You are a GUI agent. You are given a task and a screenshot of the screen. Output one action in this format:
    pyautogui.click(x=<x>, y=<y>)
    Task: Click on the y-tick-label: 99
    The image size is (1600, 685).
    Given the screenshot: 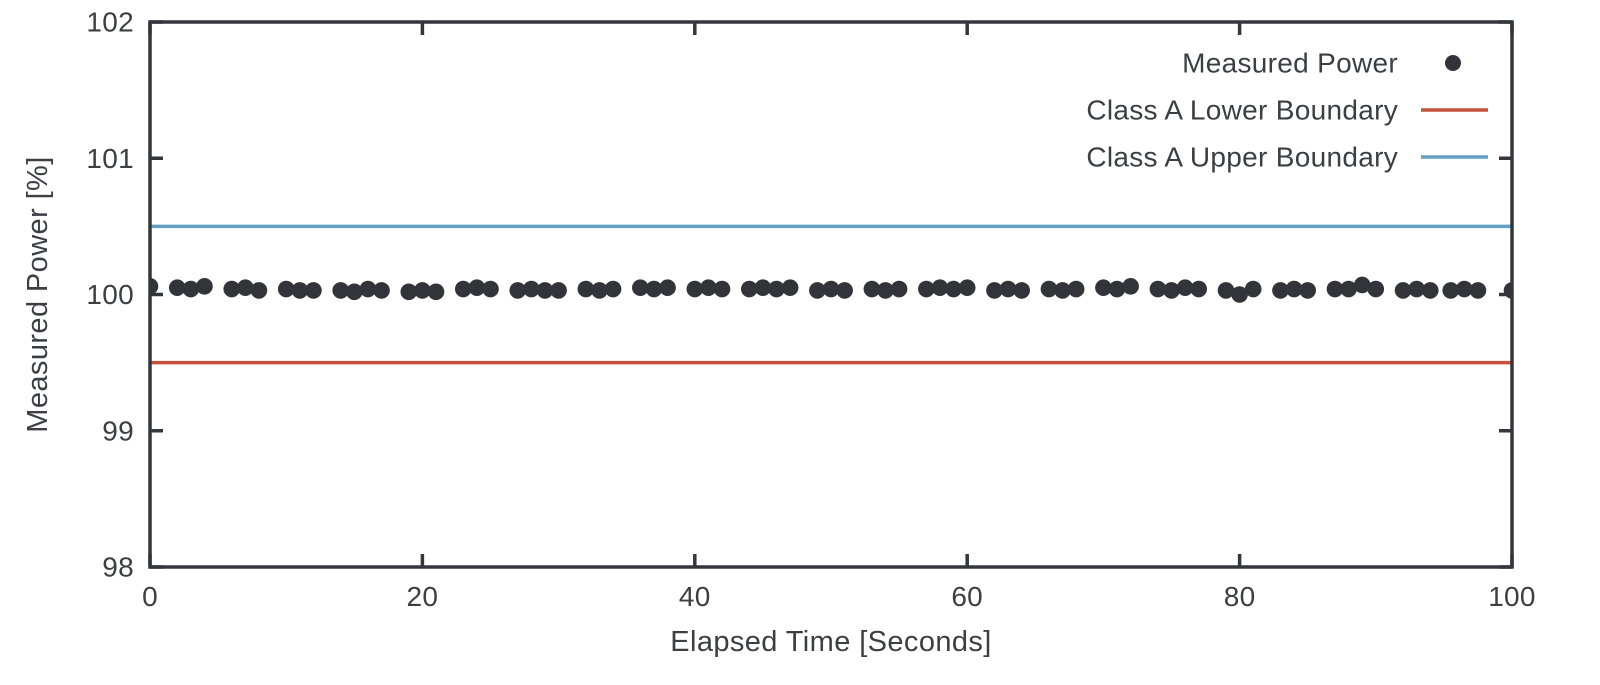 What is the action you would take?
    pyautogui.click(x=118, y=430)
    